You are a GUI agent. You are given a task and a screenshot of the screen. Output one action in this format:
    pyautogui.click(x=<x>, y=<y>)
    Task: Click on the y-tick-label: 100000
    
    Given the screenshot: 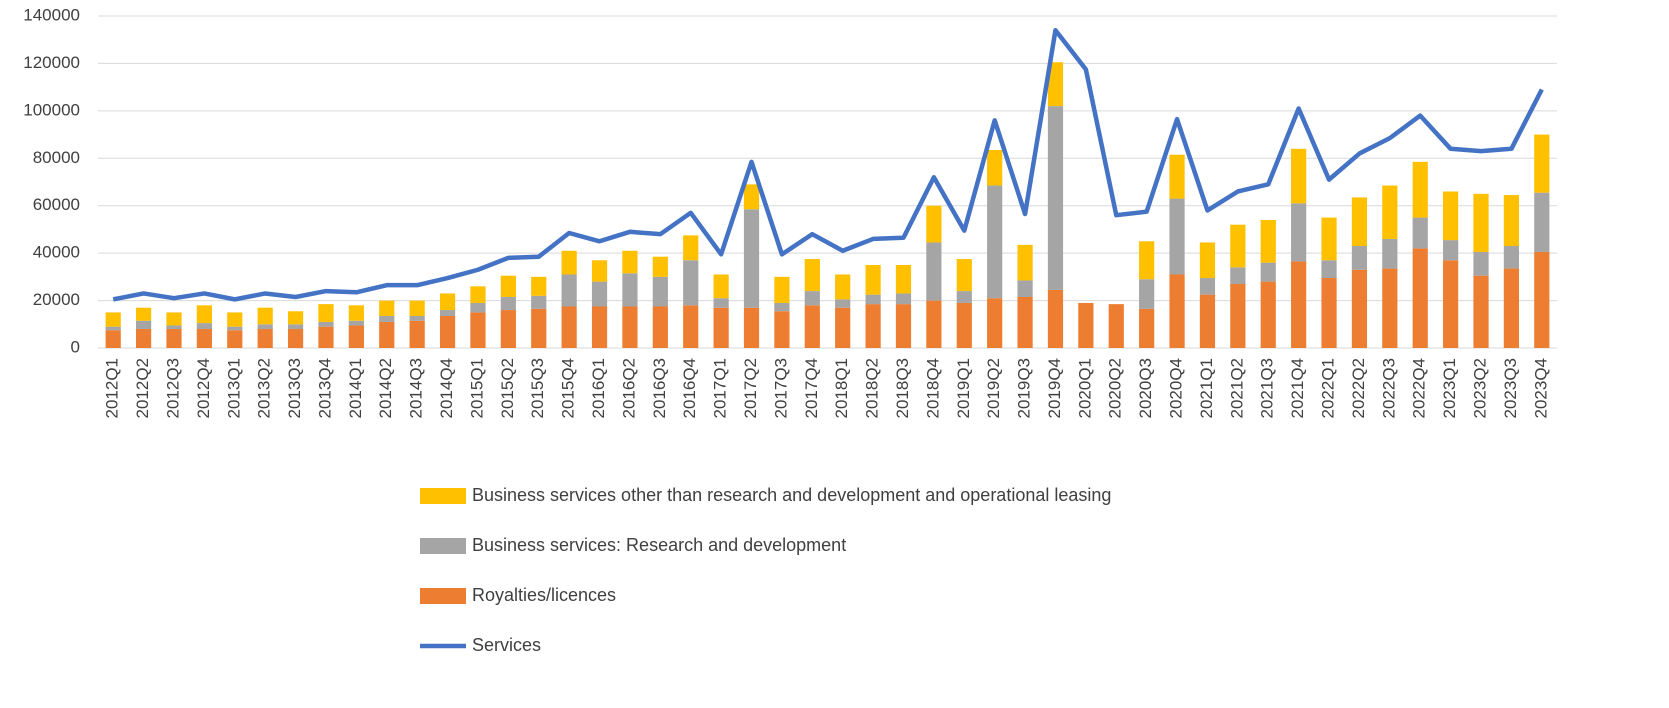 What is the action you would take?
    pyautogui.click(x=51, y=109)
    